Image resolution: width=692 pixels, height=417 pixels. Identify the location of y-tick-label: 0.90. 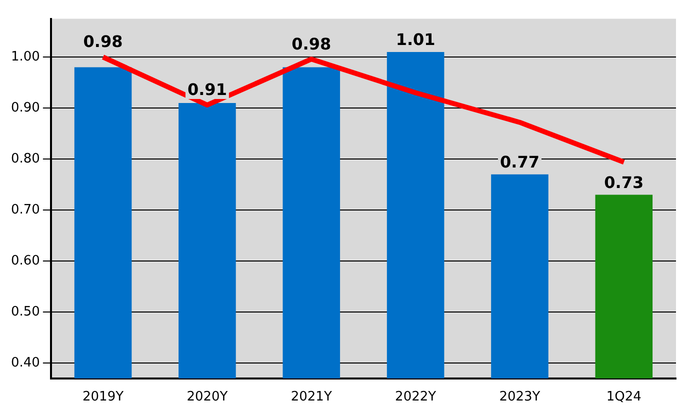
(25, 108).